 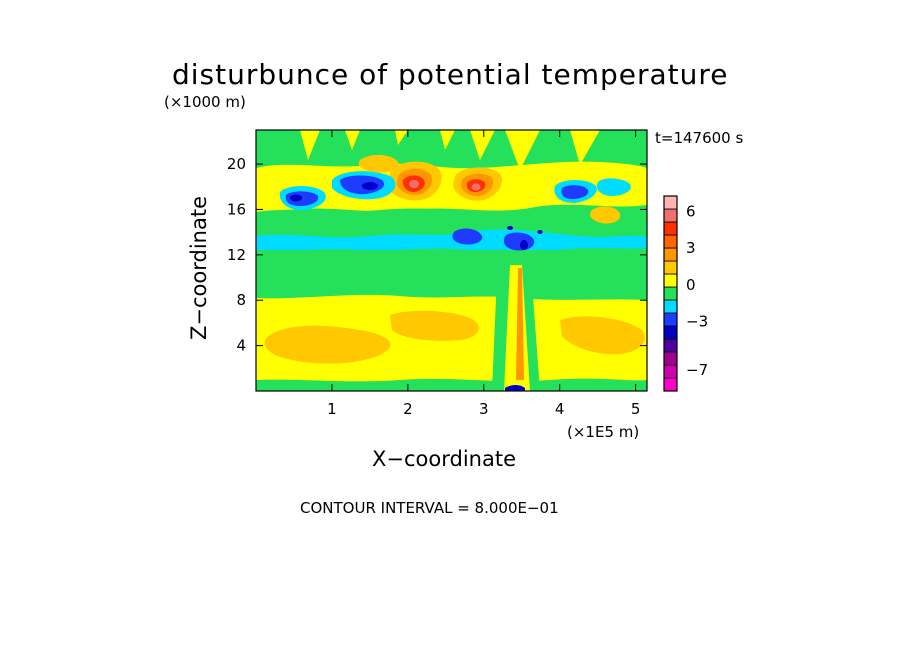 I want to click on contour-band-orange-upper-left, so click(x=378, y=163).